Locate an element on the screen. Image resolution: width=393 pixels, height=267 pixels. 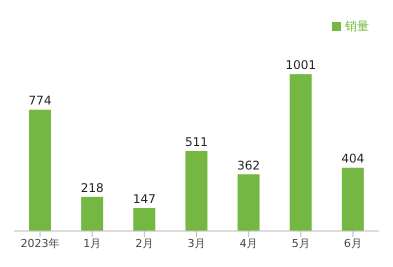
x-tick-label: 5月 is located at coordinates (301, 243).